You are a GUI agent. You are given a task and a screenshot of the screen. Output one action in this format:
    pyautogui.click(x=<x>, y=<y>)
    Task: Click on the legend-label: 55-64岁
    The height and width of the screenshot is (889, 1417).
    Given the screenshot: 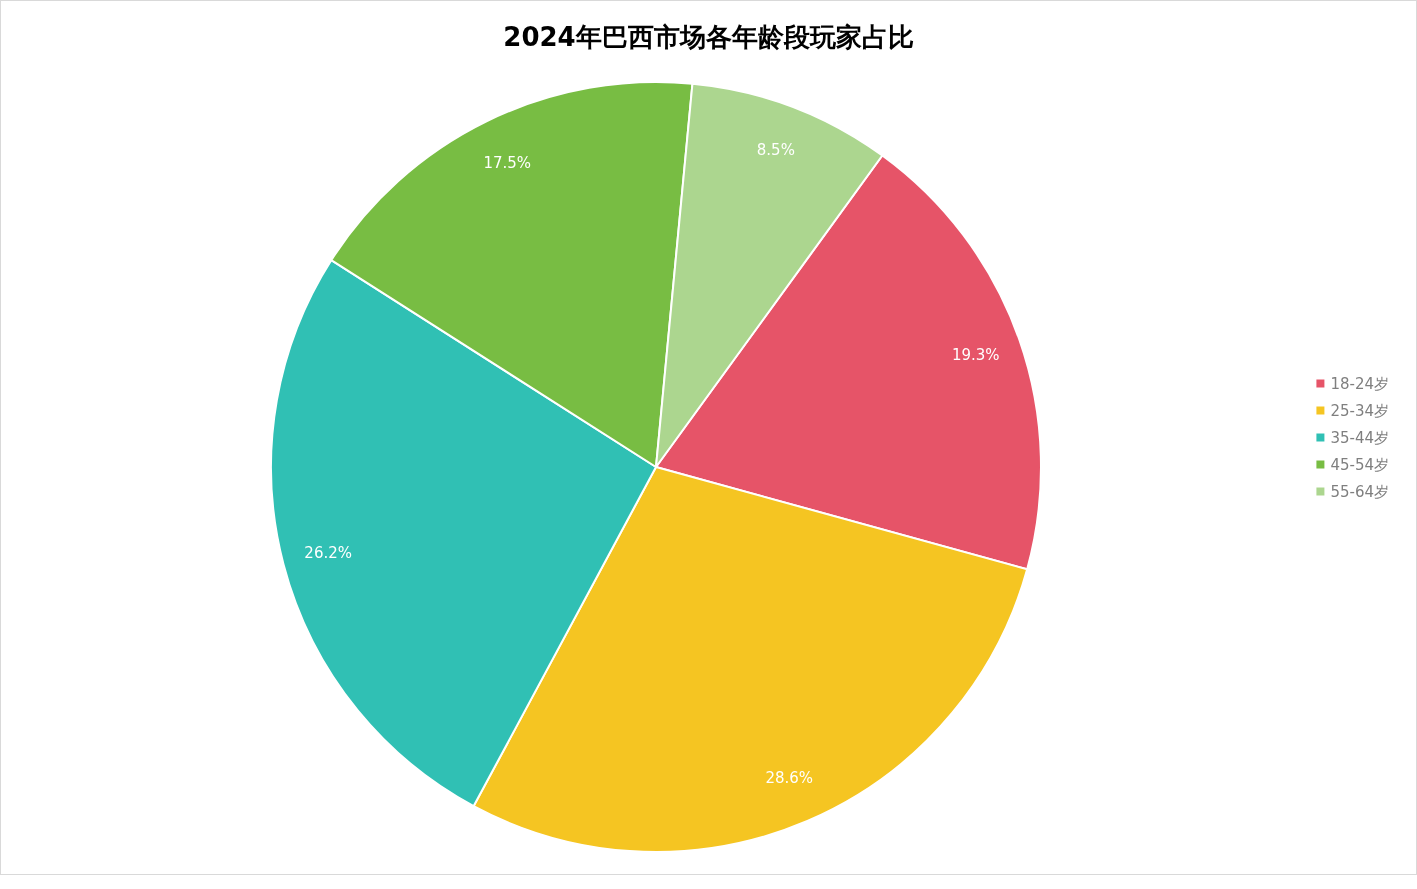 What is the action you would take?
    pyautogui.click(x=1360, y=491)
    